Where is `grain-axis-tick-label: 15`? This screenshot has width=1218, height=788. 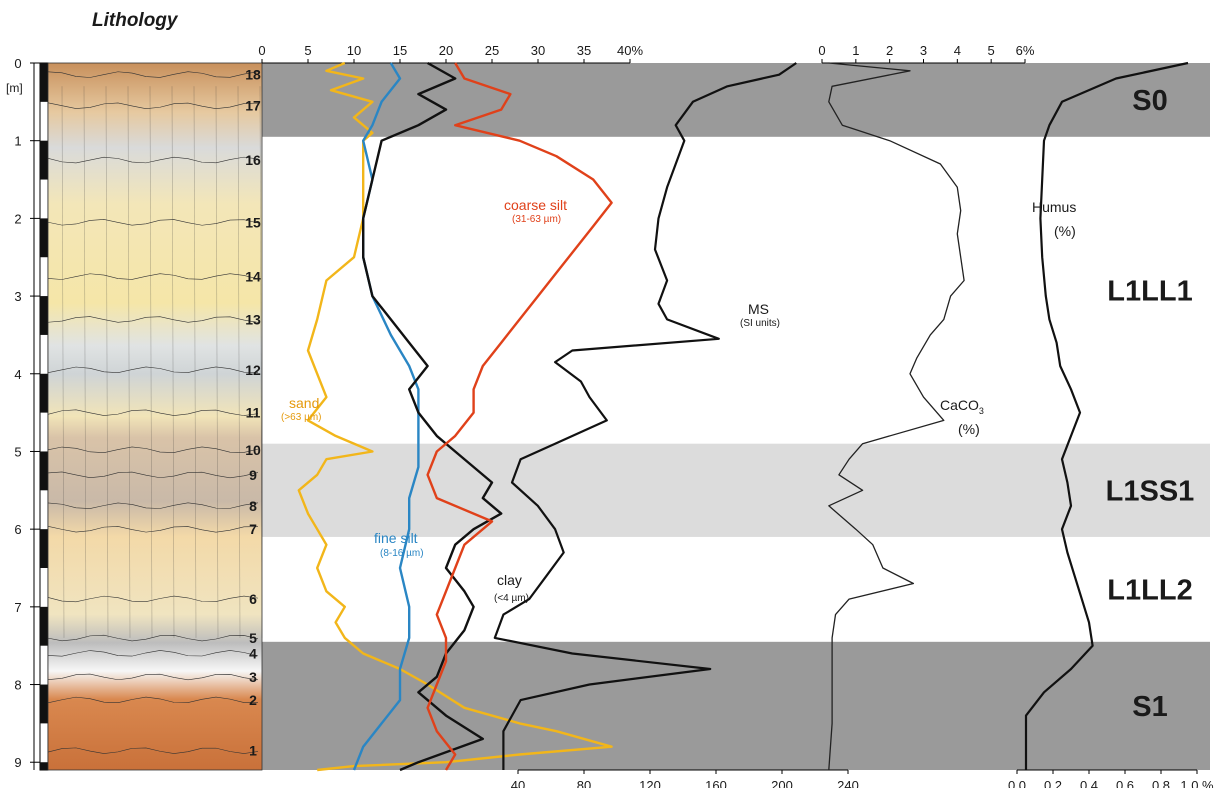 grain-axis-tick-label: 15 is located at coordinates (400, 50).